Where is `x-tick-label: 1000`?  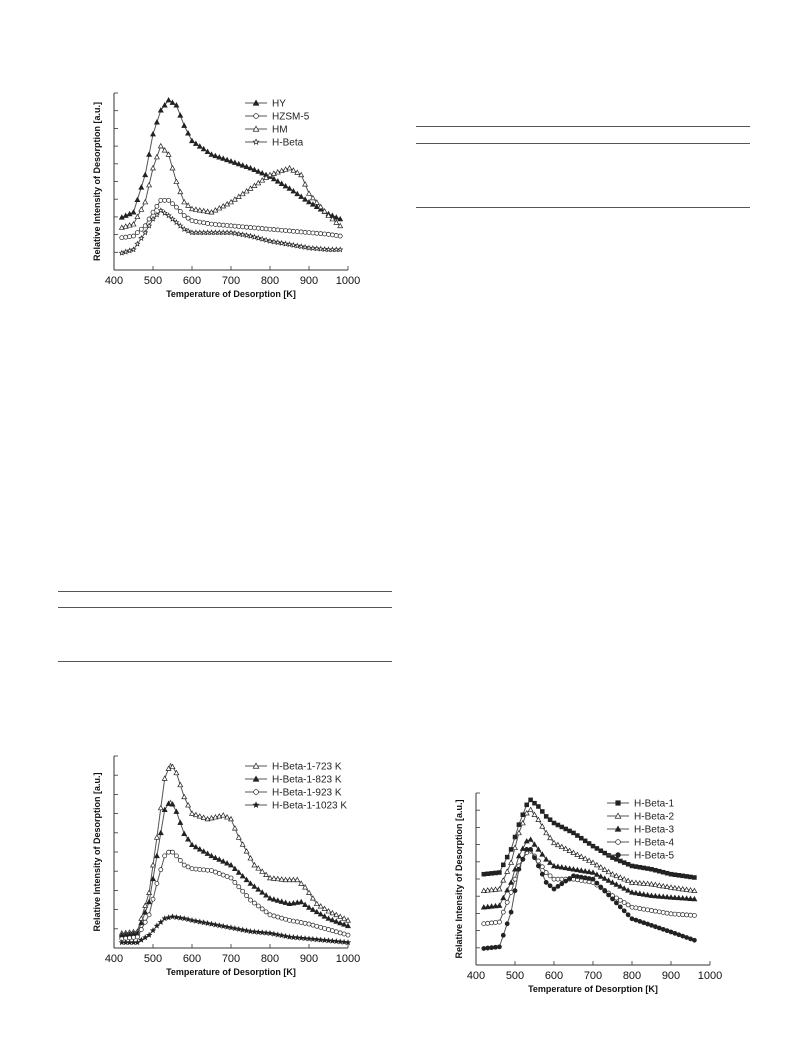
x-tick-label: 1000 is located at coordinates (348, 959).